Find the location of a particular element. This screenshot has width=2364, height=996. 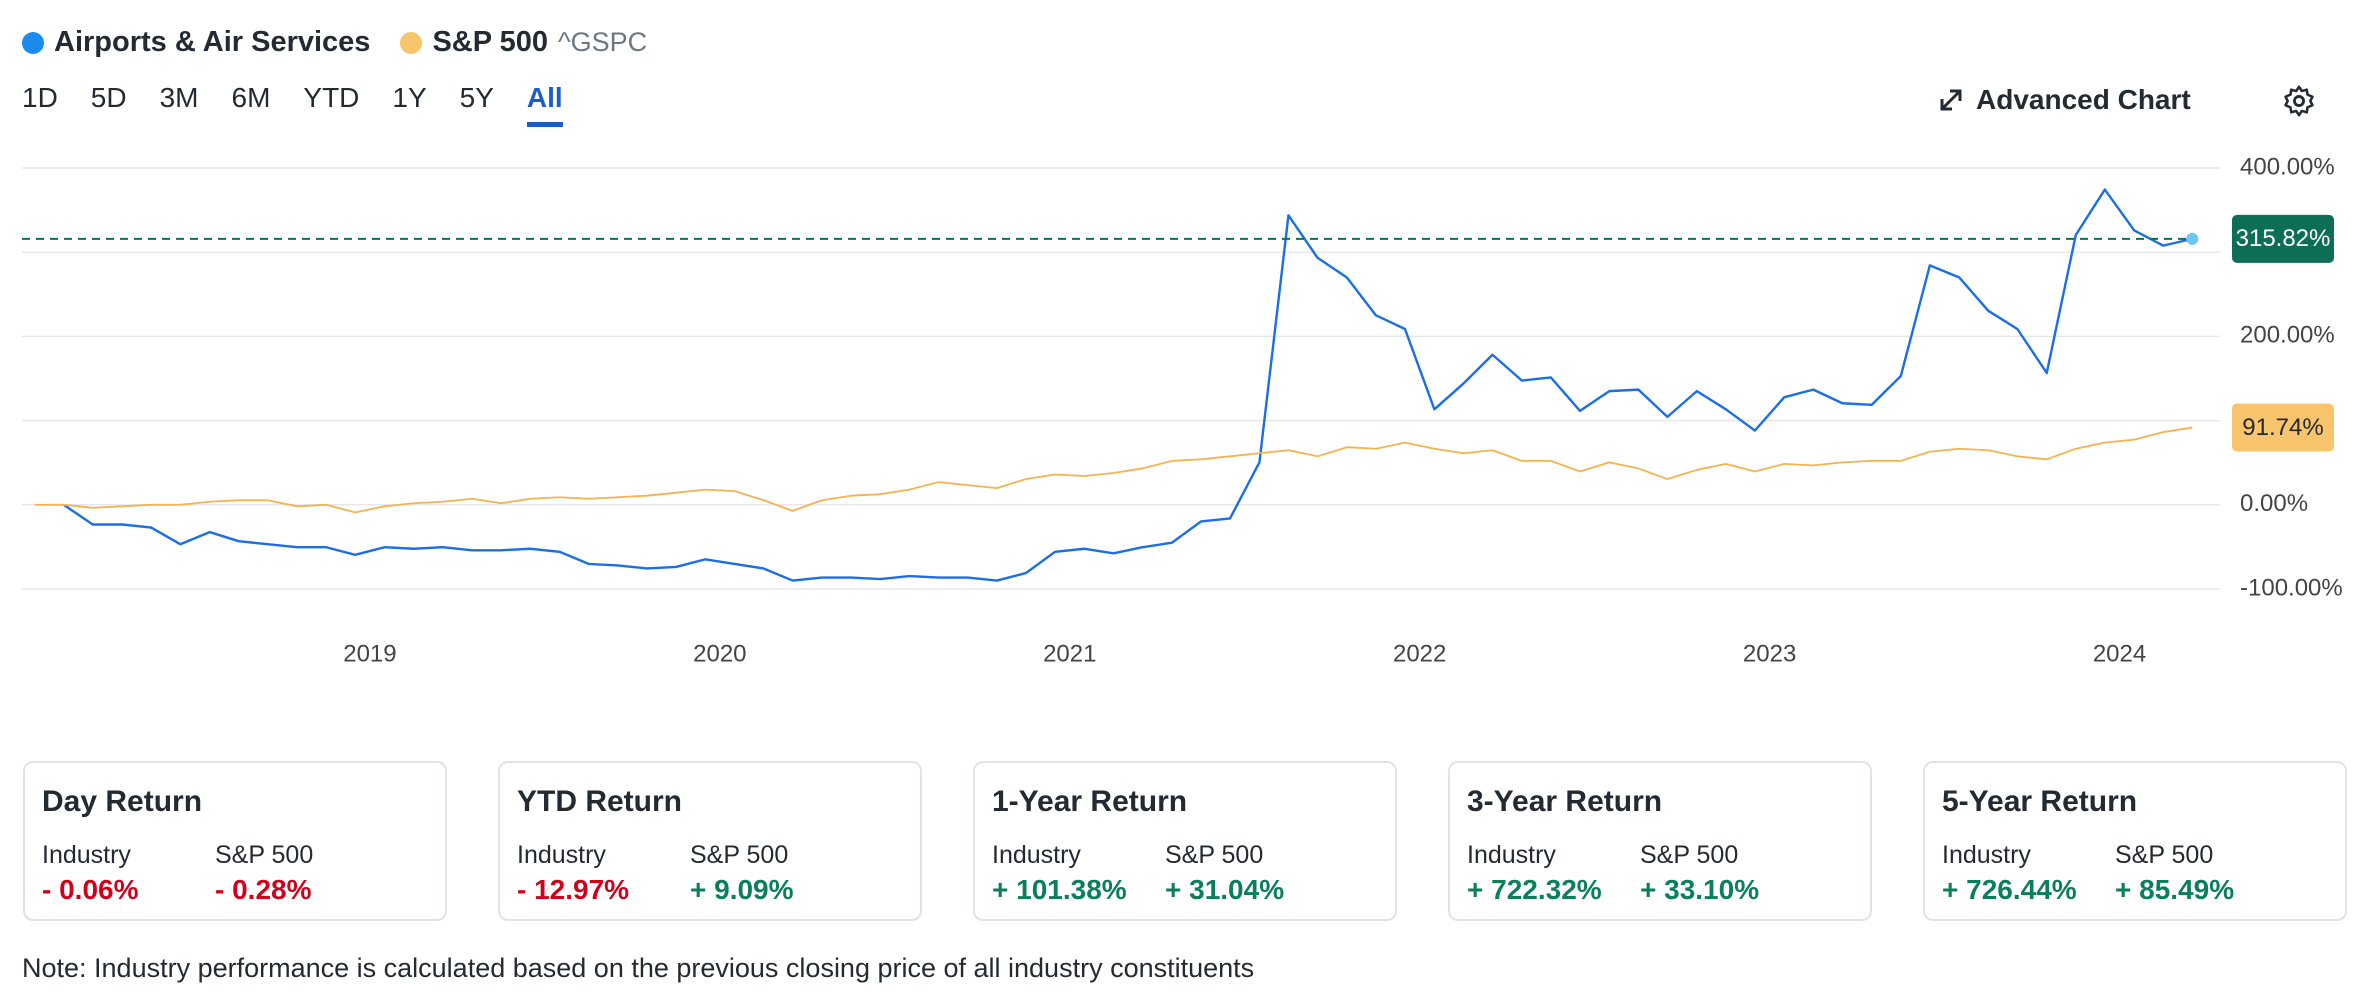

x-tick-label: 2024 is located at coordinates (2119, 653).